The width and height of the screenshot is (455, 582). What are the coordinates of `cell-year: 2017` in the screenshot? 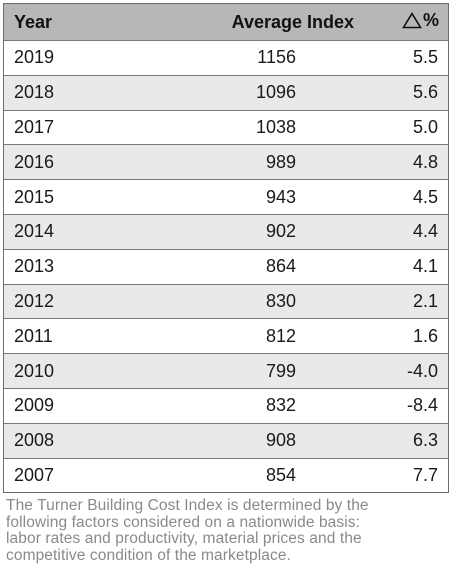 It's located at (34, 126).